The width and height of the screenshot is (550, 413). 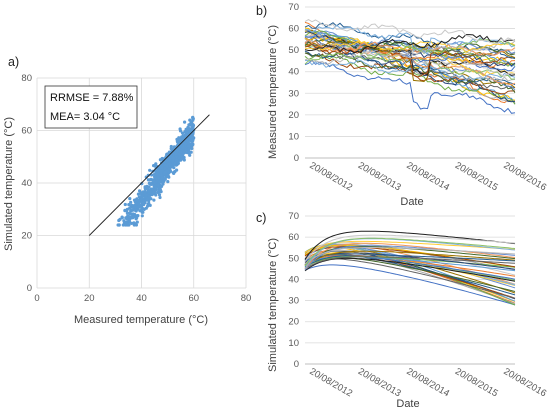 I want to click on x-tick-label: 20/08/2013, so click(x=379, y=176).